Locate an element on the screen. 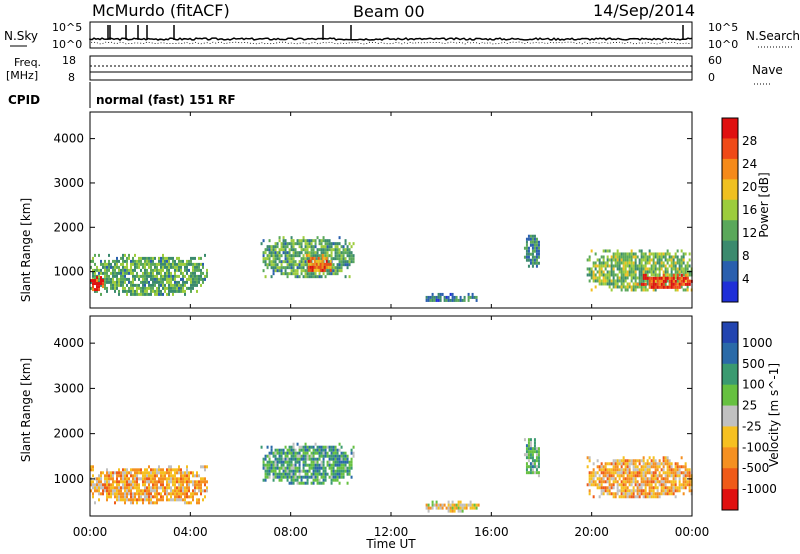 The width and height of the screenshot is (800, 554). y-tick-label: 2000 is located at coordinates (68, 227).